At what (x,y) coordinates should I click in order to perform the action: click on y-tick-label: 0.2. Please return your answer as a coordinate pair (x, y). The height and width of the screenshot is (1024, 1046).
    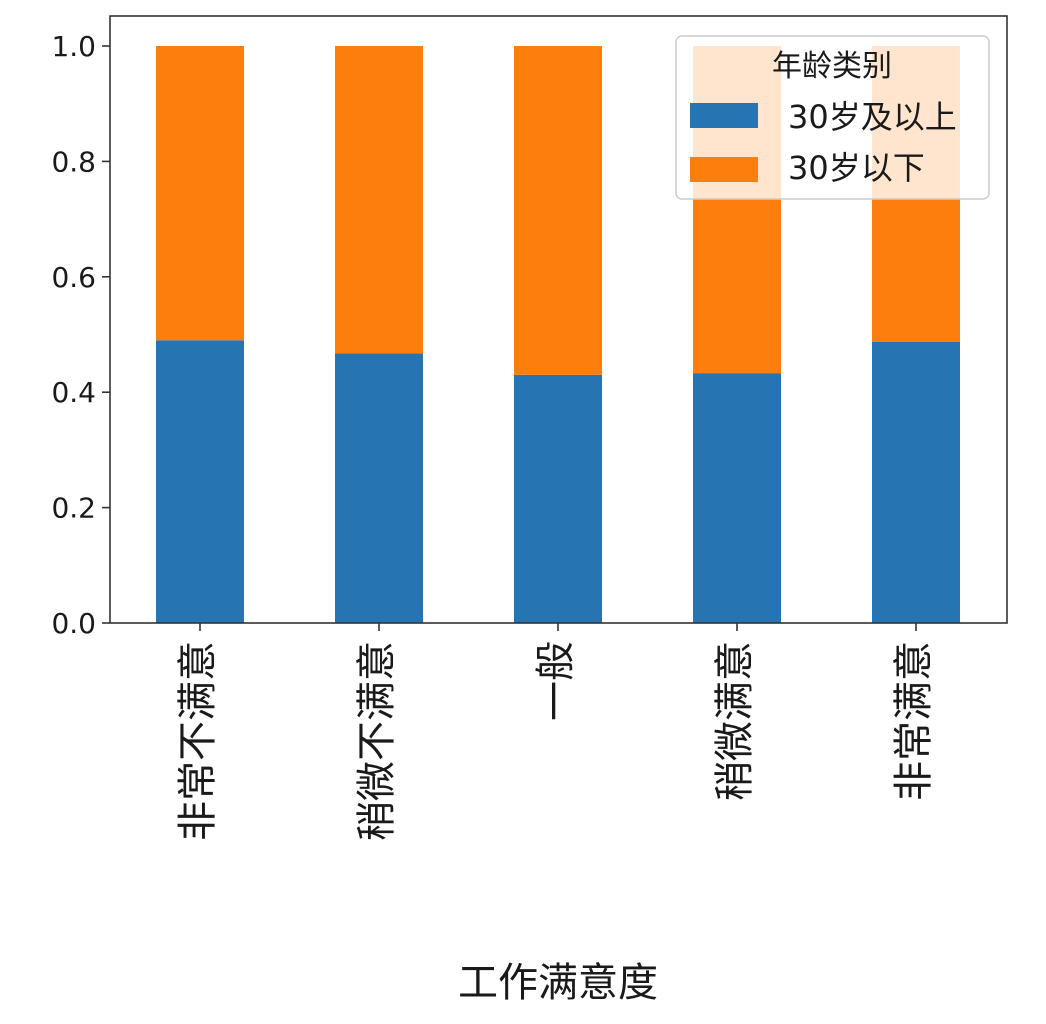
    Looking at the image, I should click on (73, 508).